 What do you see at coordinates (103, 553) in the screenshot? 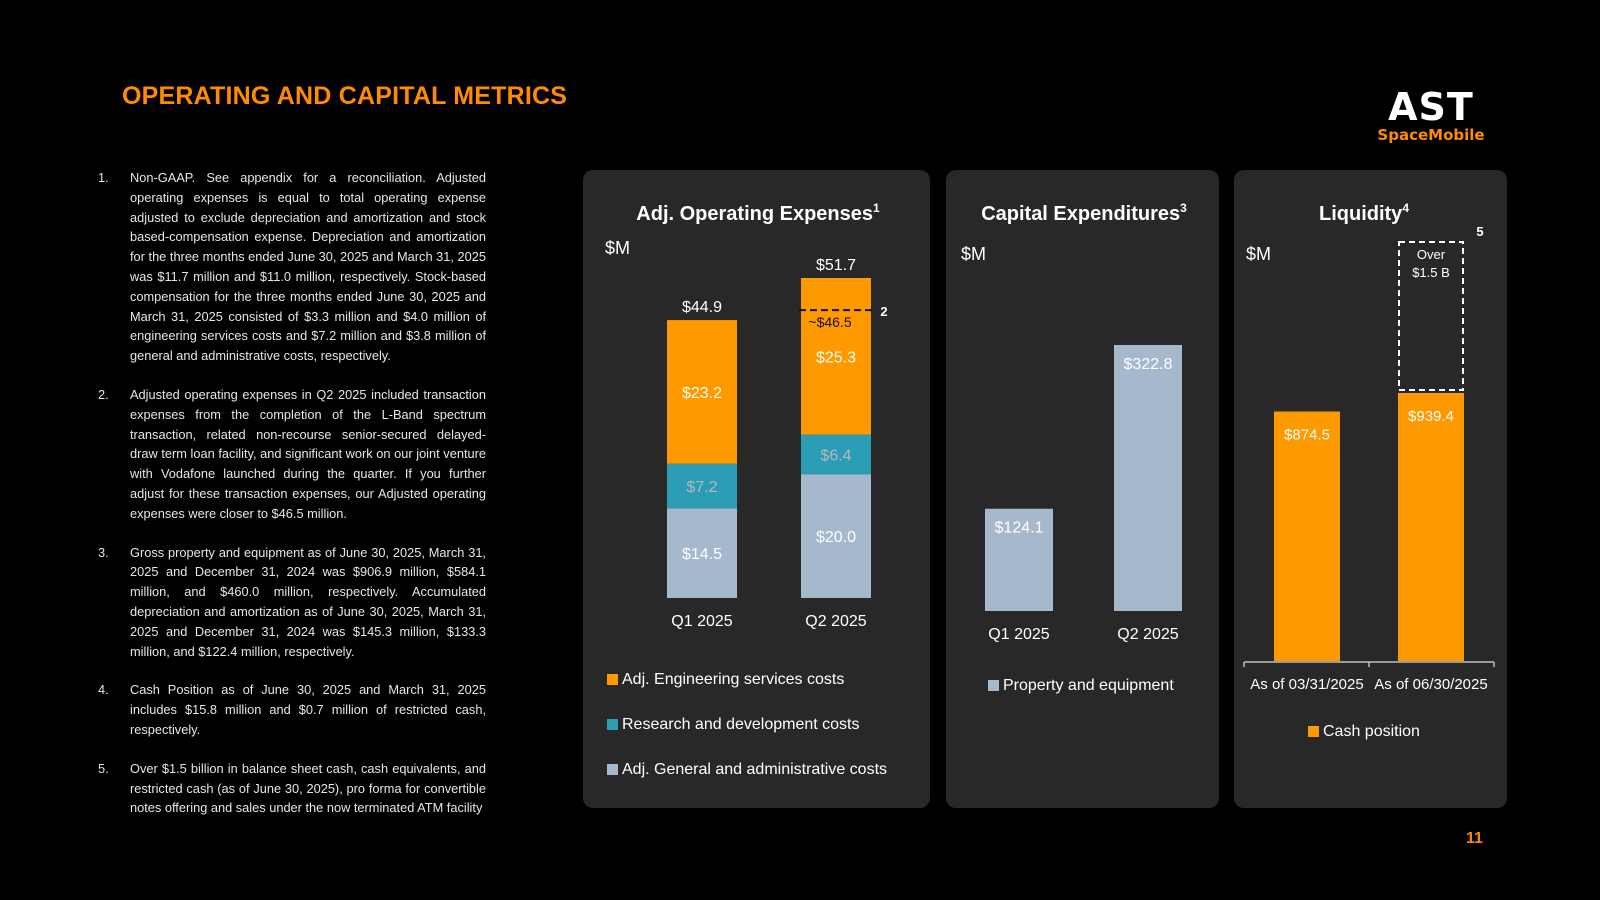
I see `footnote-number: 3.` at bounding box center [103, 553].